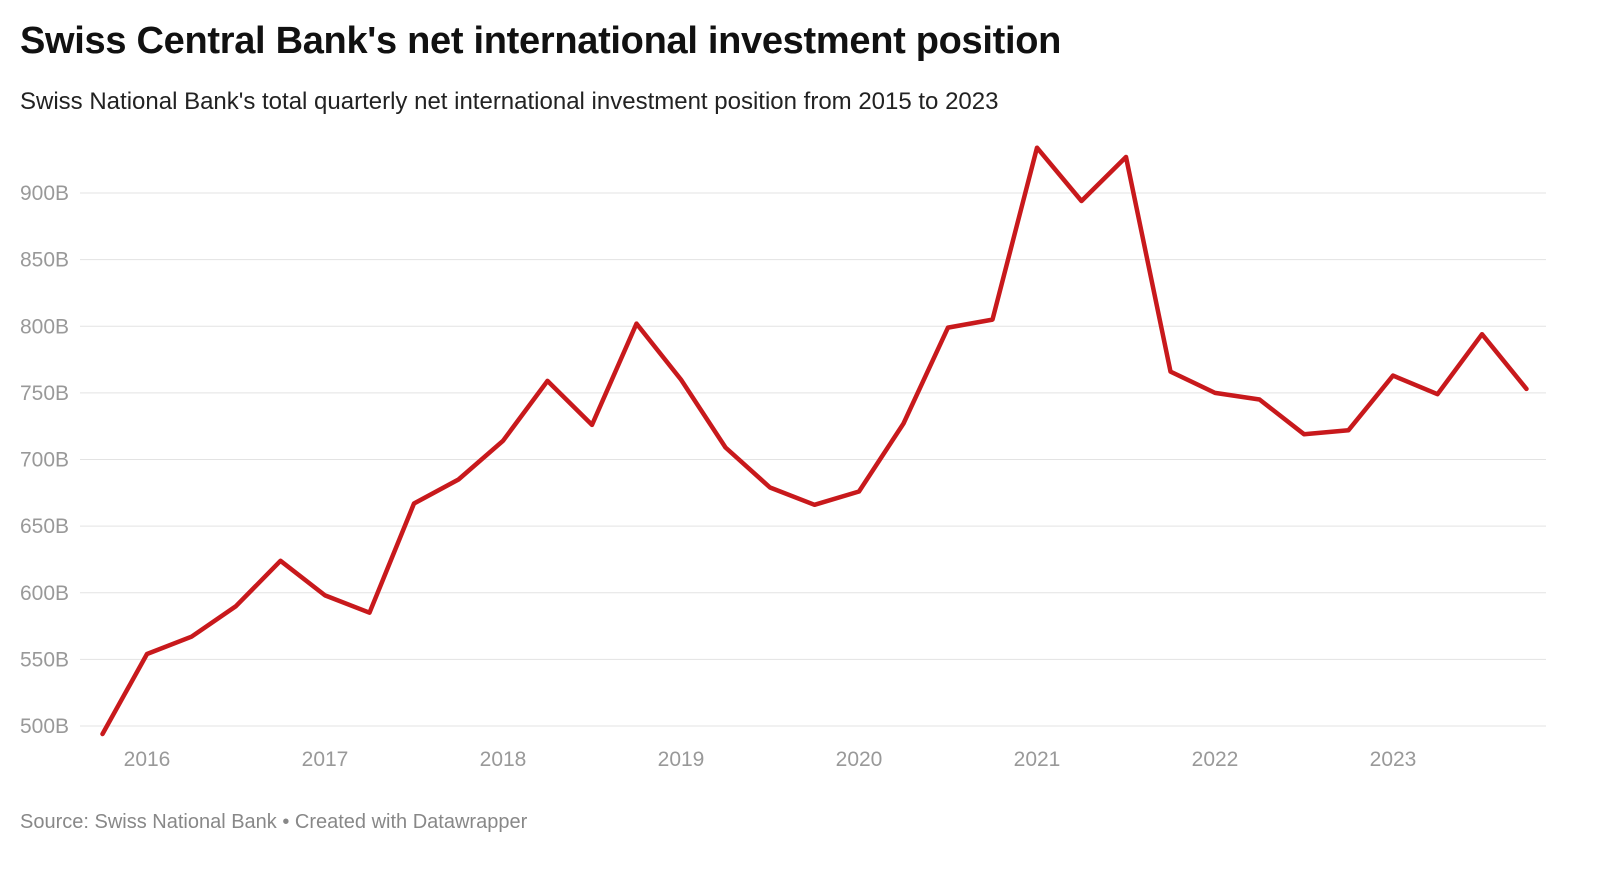  I want to click on x-axis: 2016 2017 2018 2019 2020 2021 2022 2023, so click(770, 759).